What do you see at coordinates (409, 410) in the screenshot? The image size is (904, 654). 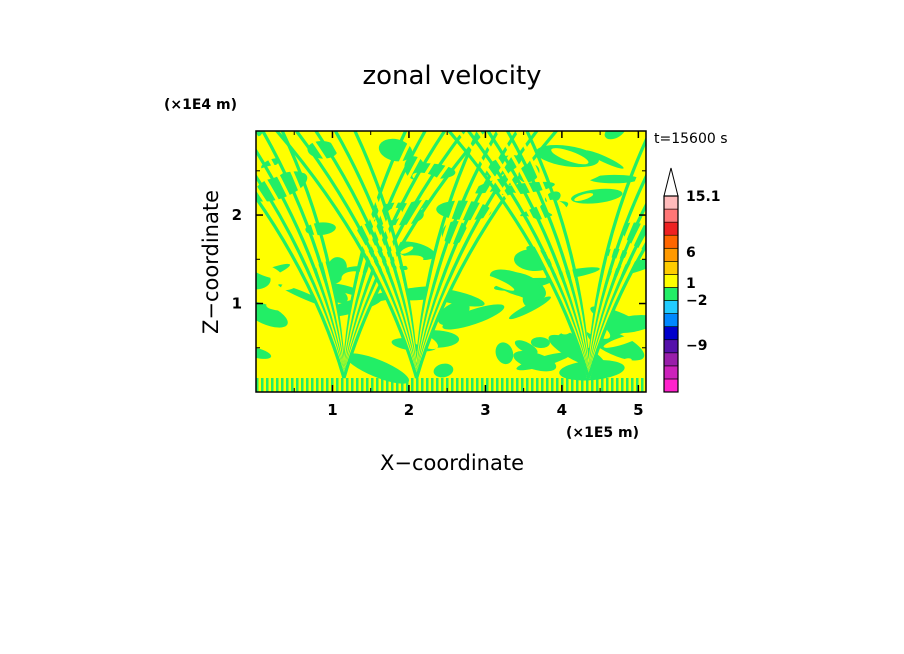 I see `x-tick-label: 2` at bounding box center [409, 410].